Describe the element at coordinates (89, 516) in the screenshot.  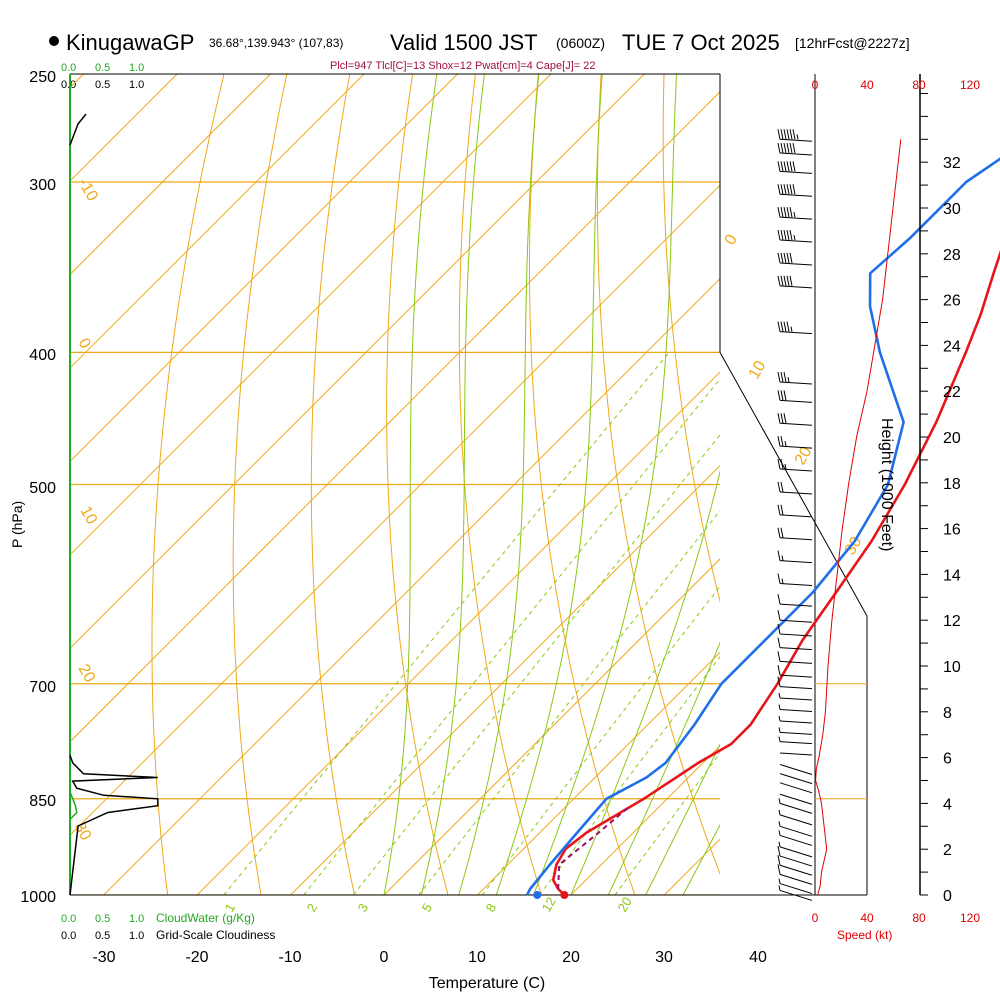
I see `isotherm-label: 10` at that location.